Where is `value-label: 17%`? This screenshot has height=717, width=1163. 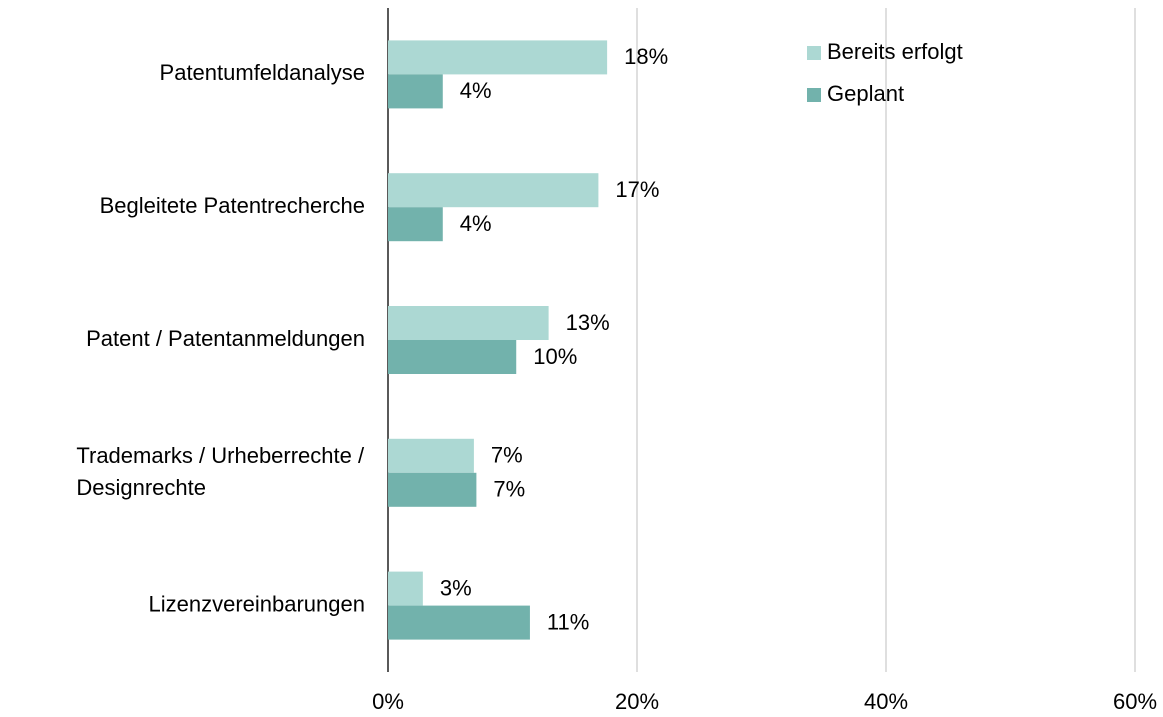 value-label: 17% is located at coordinates (637, 189).